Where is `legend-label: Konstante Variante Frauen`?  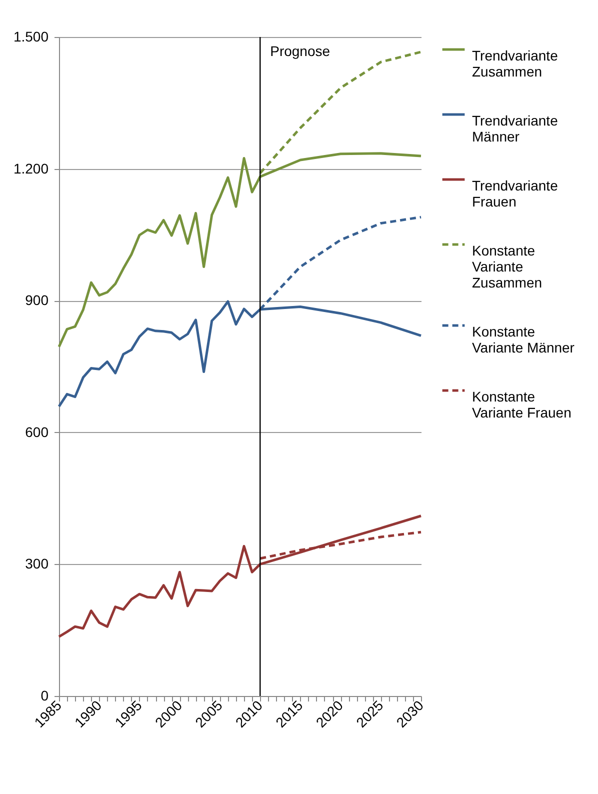
legend-label: Konstante Variante Frauen is located at coordinates (522, 404).